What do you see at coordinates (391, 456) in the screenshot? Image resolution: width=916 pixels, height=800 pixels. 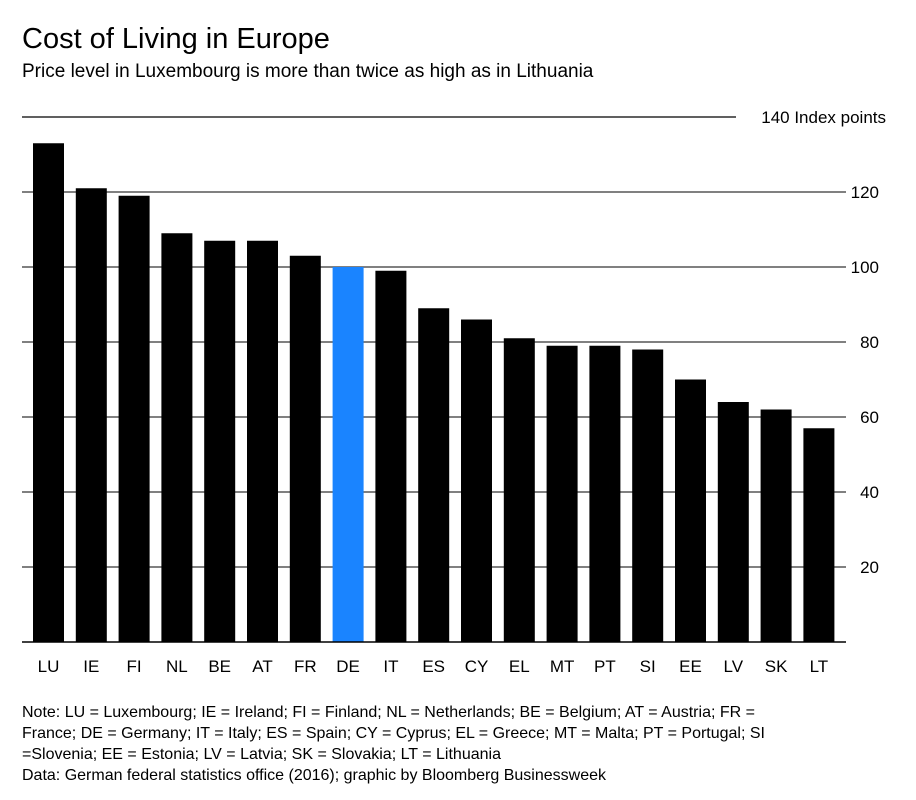 I see `bar-it` at bounding box center [391, 456].